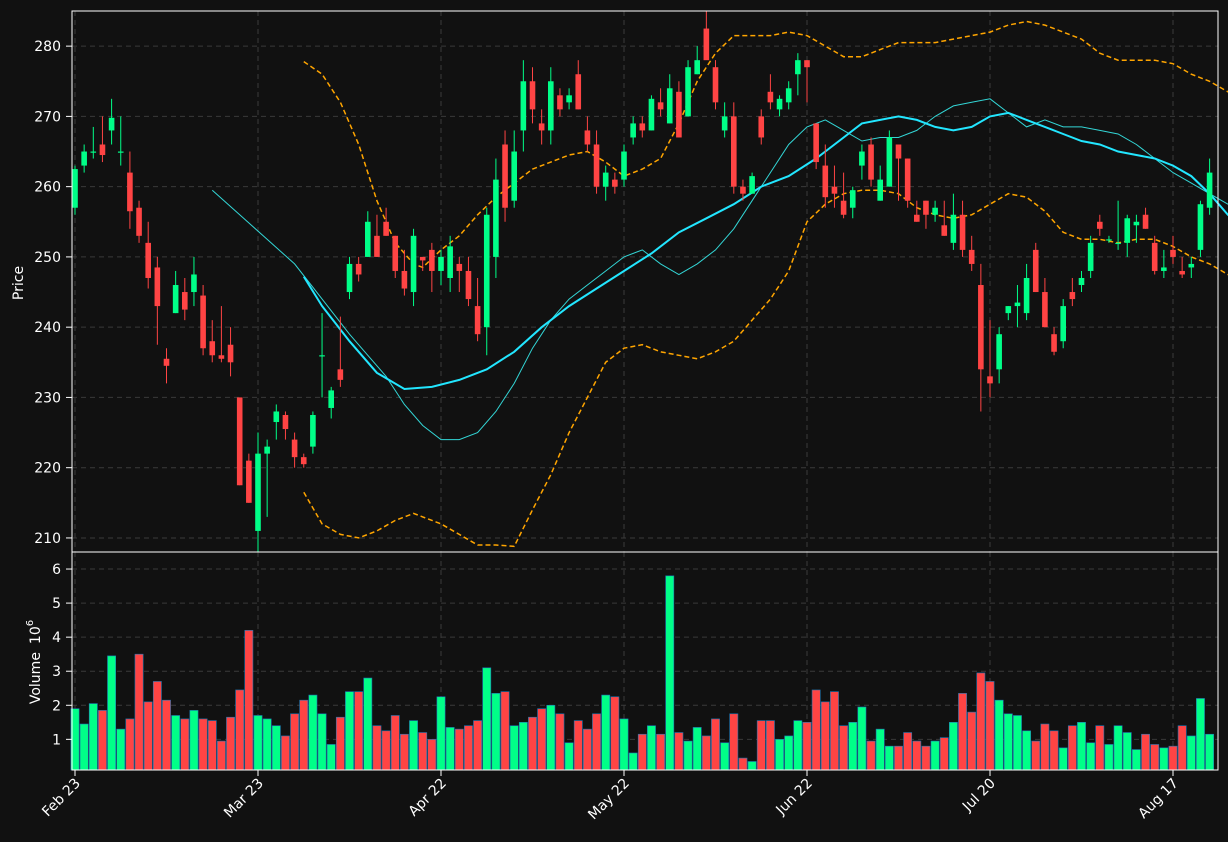  I want to click on price-tick-label: 210, so click(47, 539).